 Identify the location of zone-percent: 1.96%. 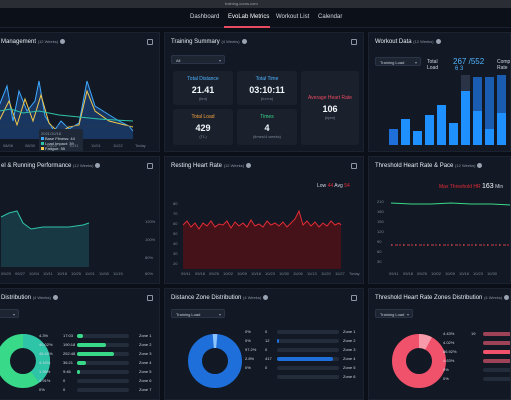
(45, 371).